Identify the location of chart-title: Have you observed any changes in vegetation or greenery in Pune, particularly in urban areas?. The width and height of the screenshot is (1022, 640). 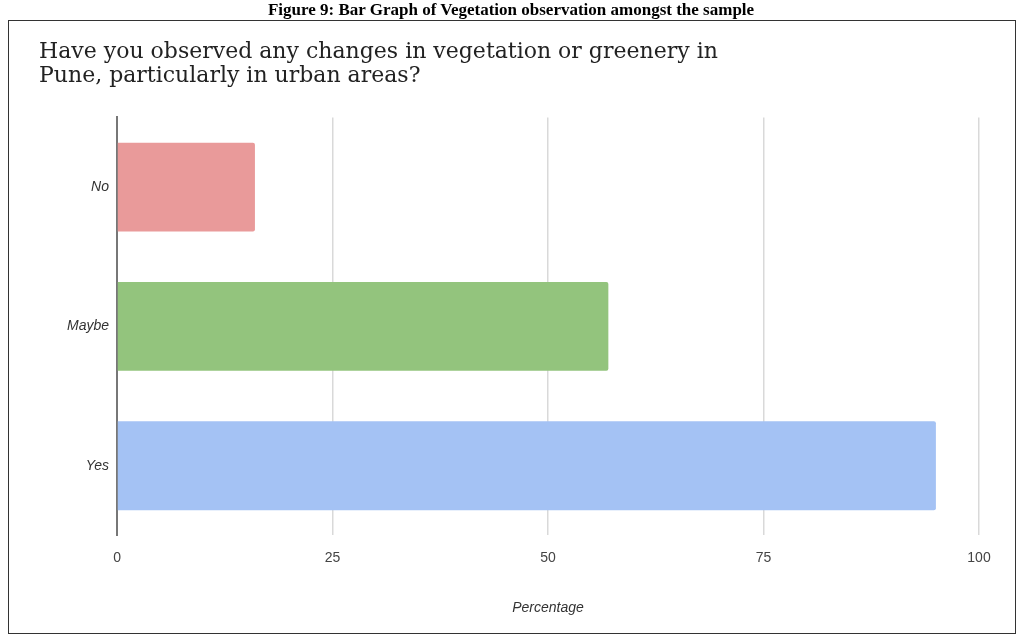
(379, 62).